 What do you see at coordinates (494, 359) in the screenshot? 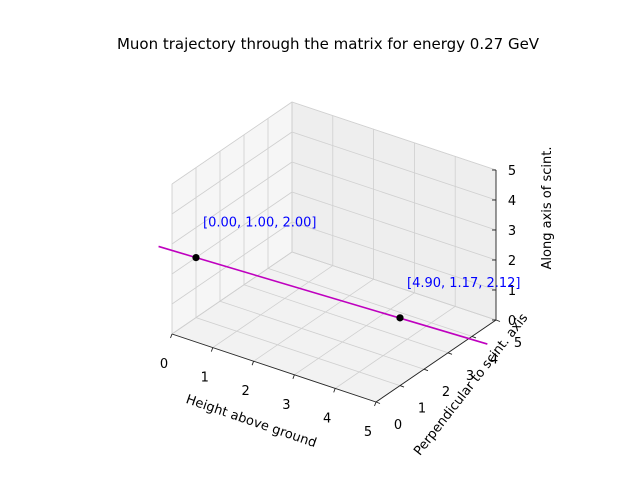
I see `y-tick-label: 4` at bounding box center [494, 359].